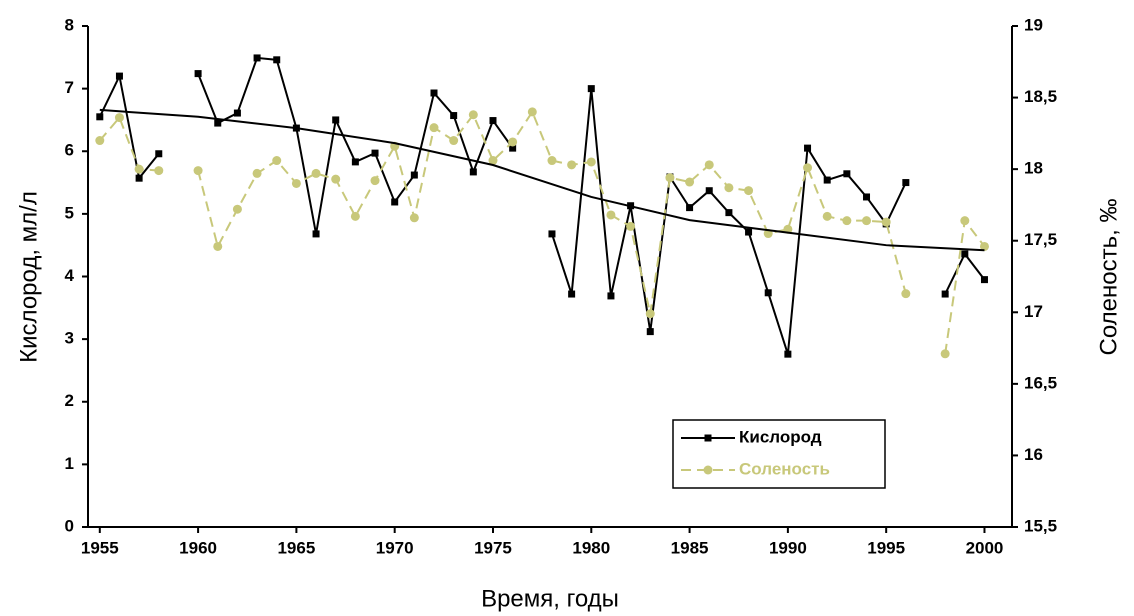 The image size is (1134, 616). What do you see at coordinates (591, 547) in the screenshot?
I see `x-tick-label: 1980` at bounding box center [591, 547].